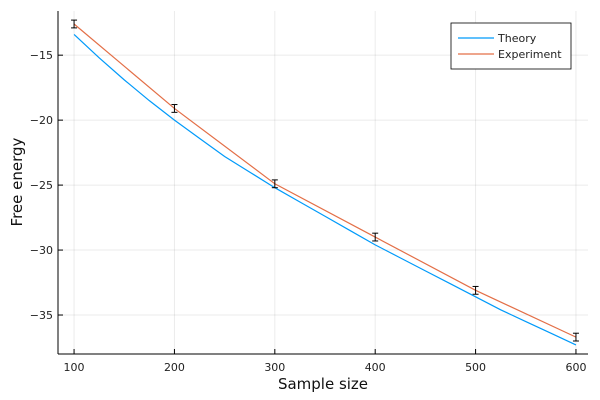 The width and height of the screenshot is (600, 400). I want to click on y-tick-label: −20, so click(41, 120).